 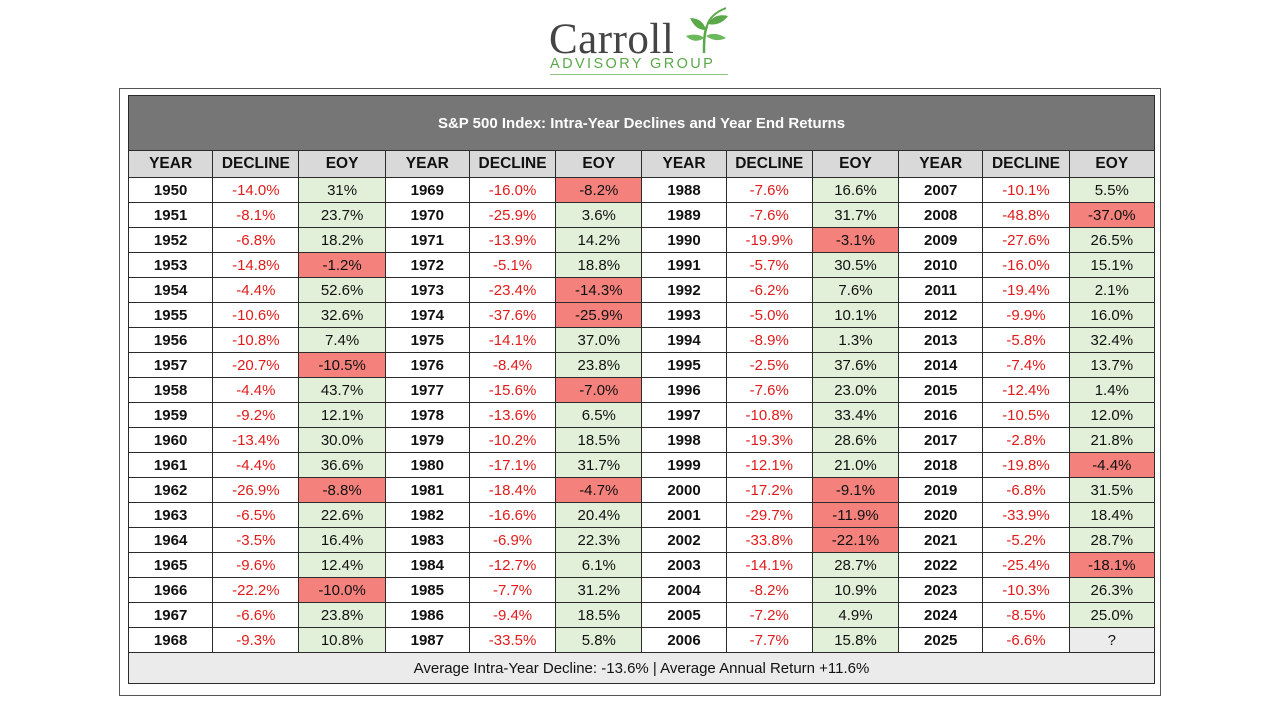 I want to click on decline-cell: -18.4%, so click(x=512, y=490).